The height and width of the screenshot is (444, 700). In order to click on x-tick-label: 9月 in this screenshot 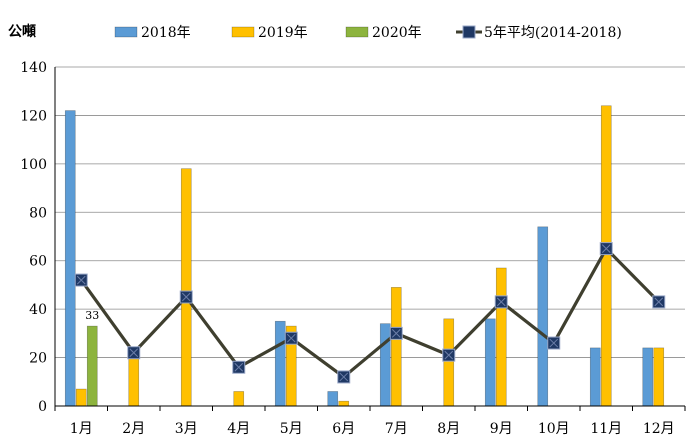, I will do `click(501, 429)`.